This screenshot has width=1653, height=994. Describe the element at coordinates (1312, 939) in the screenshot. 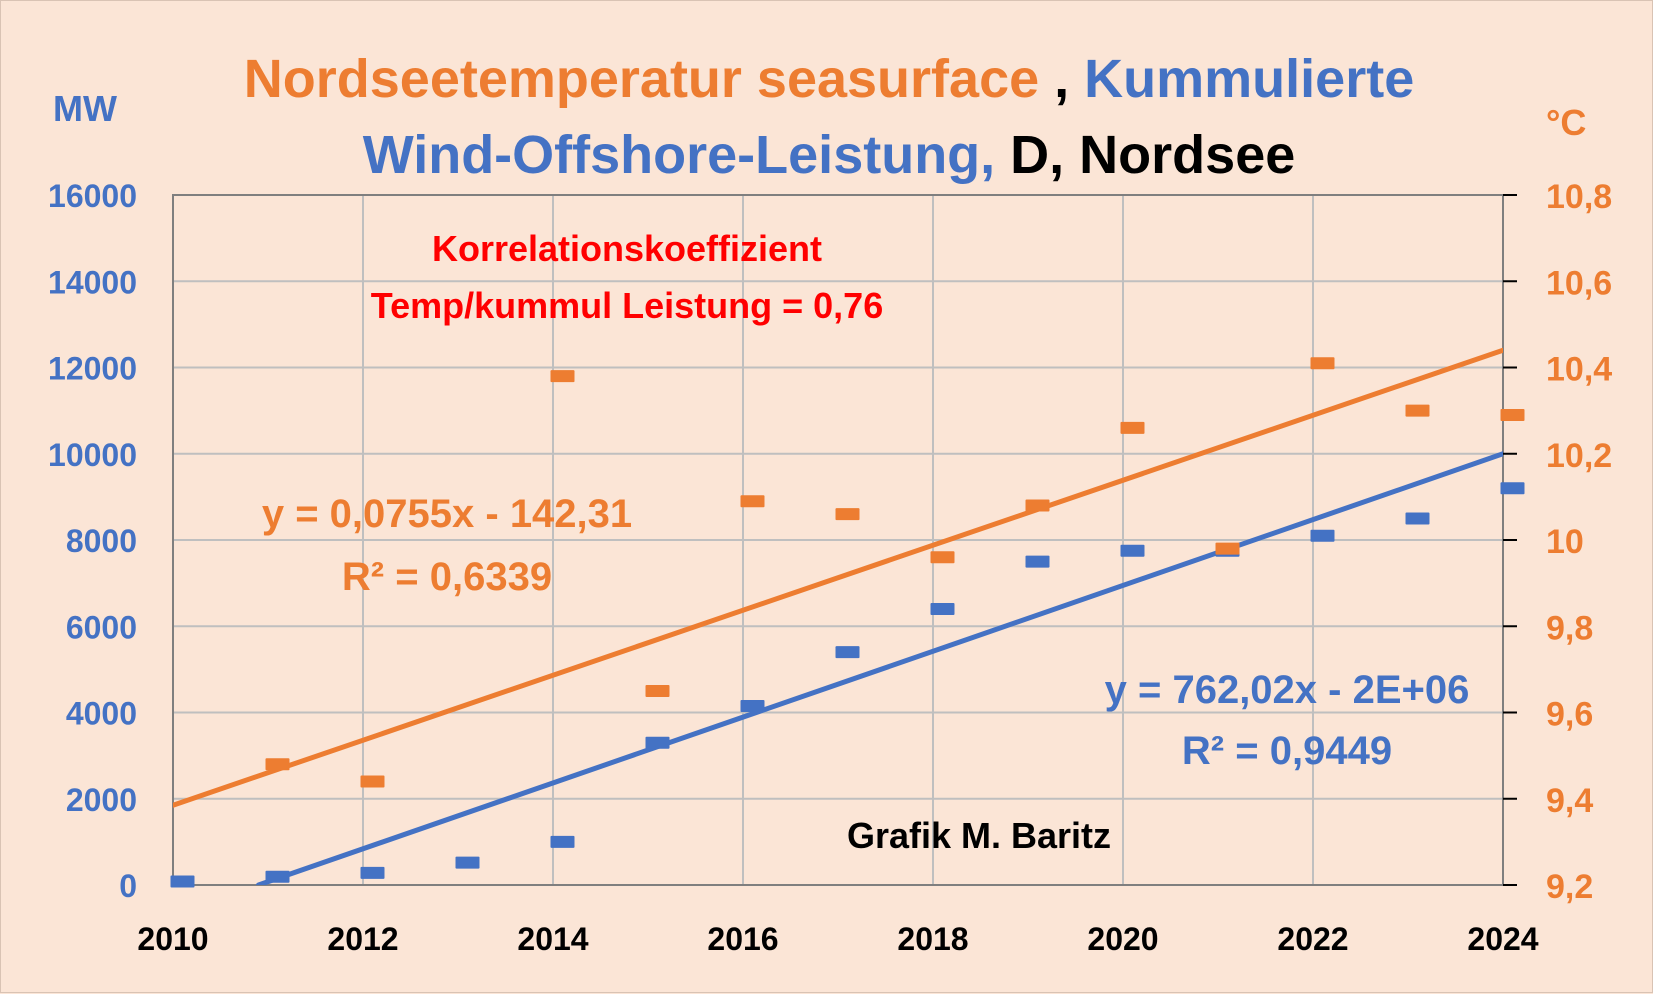

I see `x-tick-label: 2022` at that location.